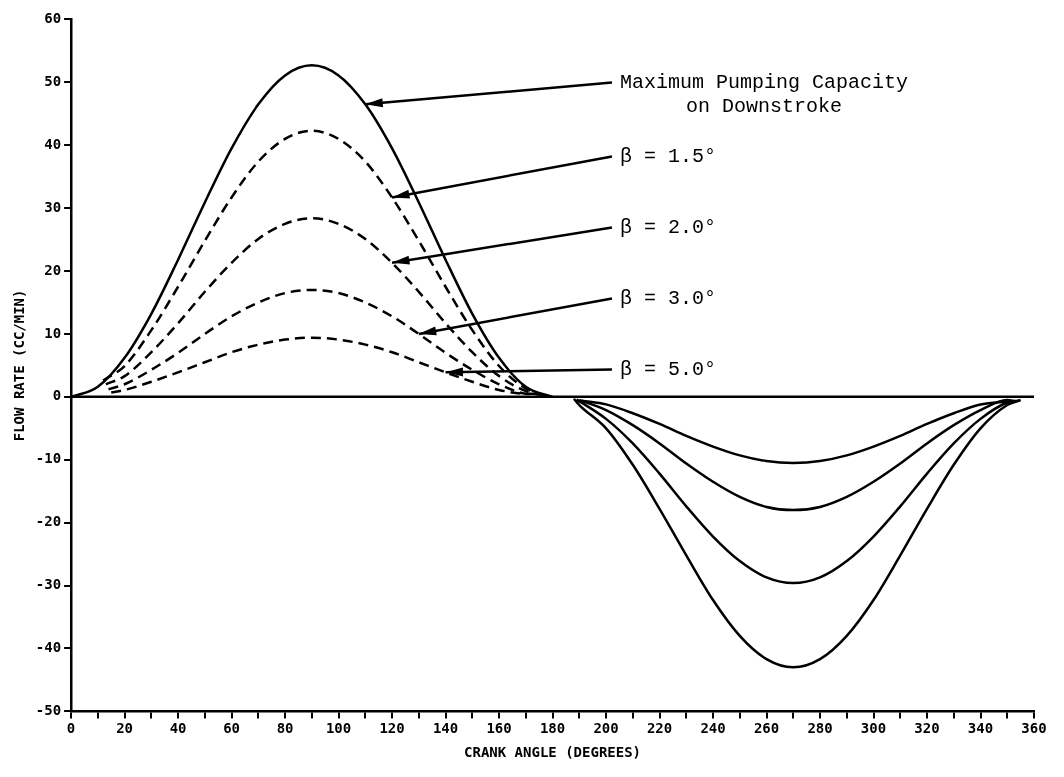  What do you see at coordinates (445, 728) in the screenshot?
I see `x-tick-label: 140` at bounding box center [445, 728].